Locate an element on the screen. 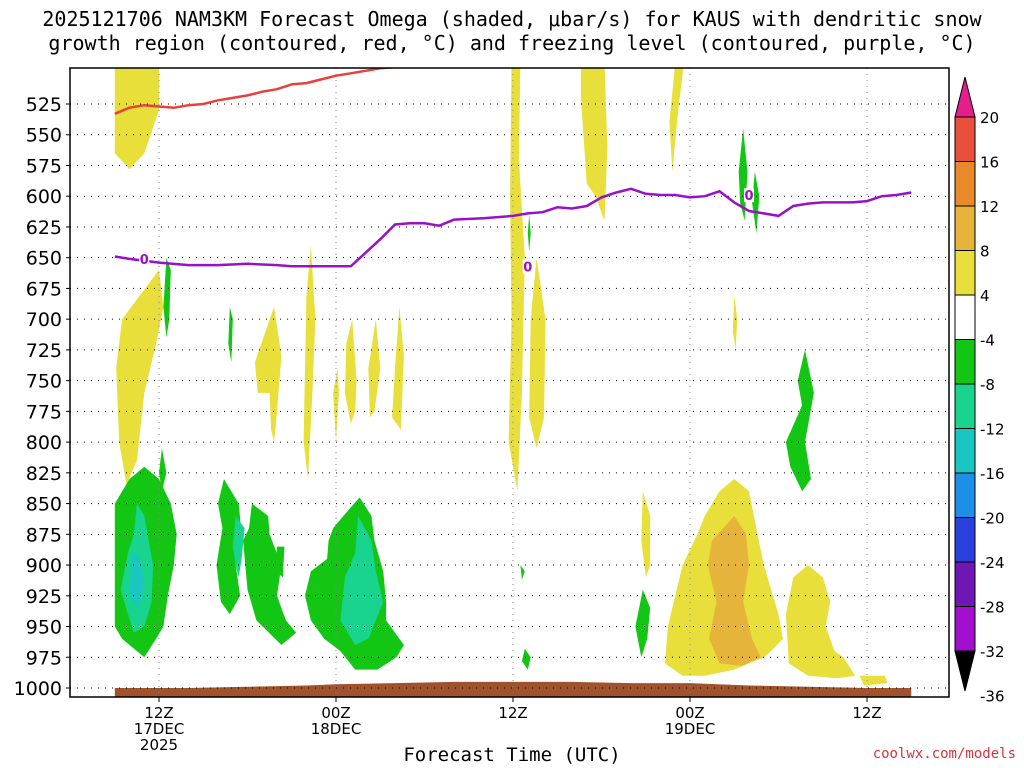  freezing-level-label-2: 0 is located at coordinates (748, 196).